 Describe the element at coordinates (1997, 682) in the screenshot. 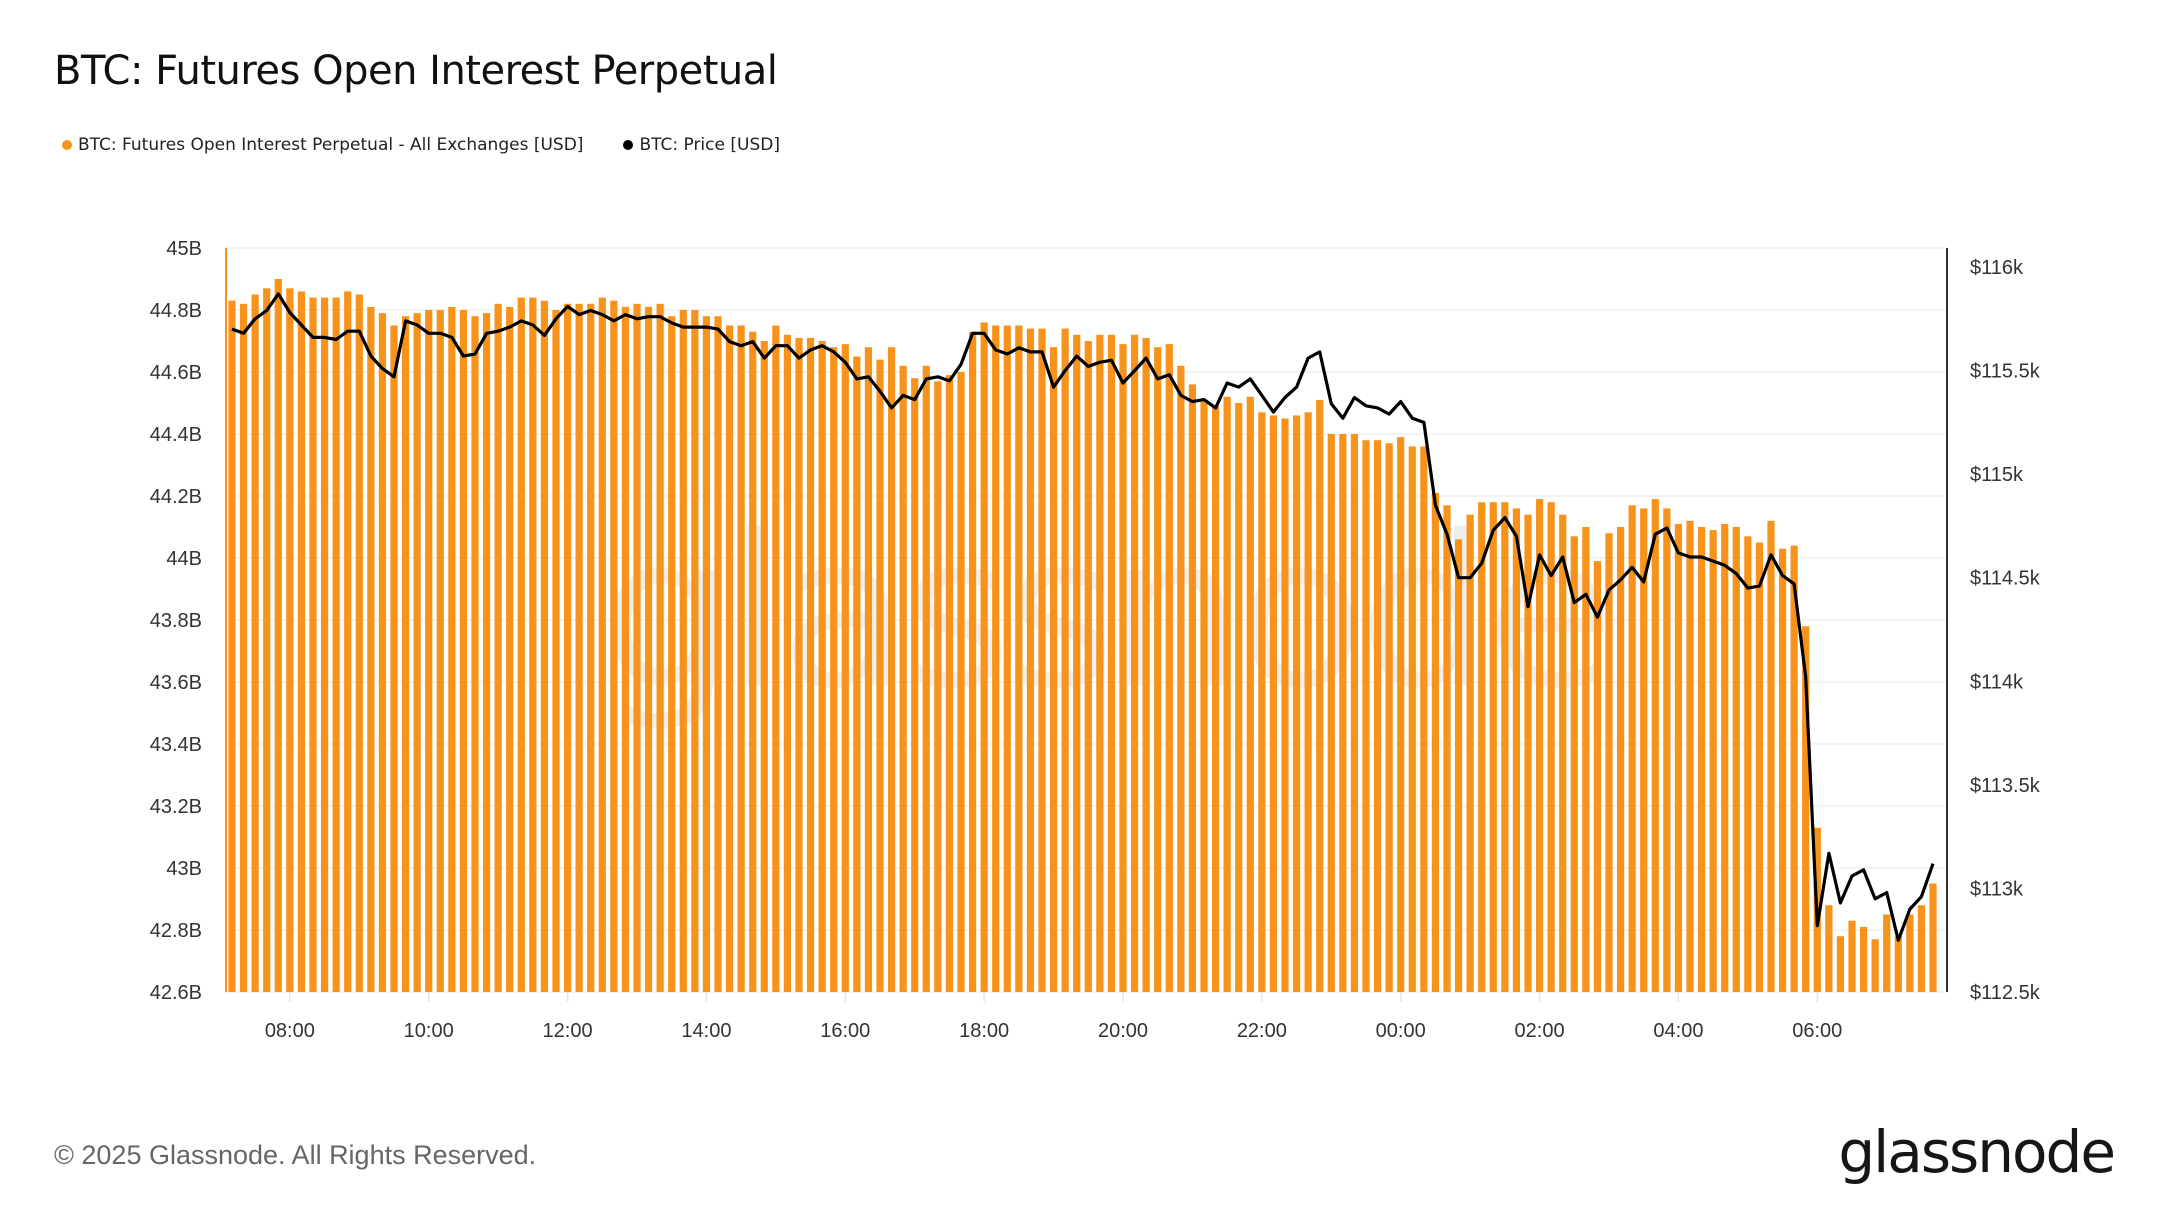

I see `right-axis-tick-label: $114k` at that location.